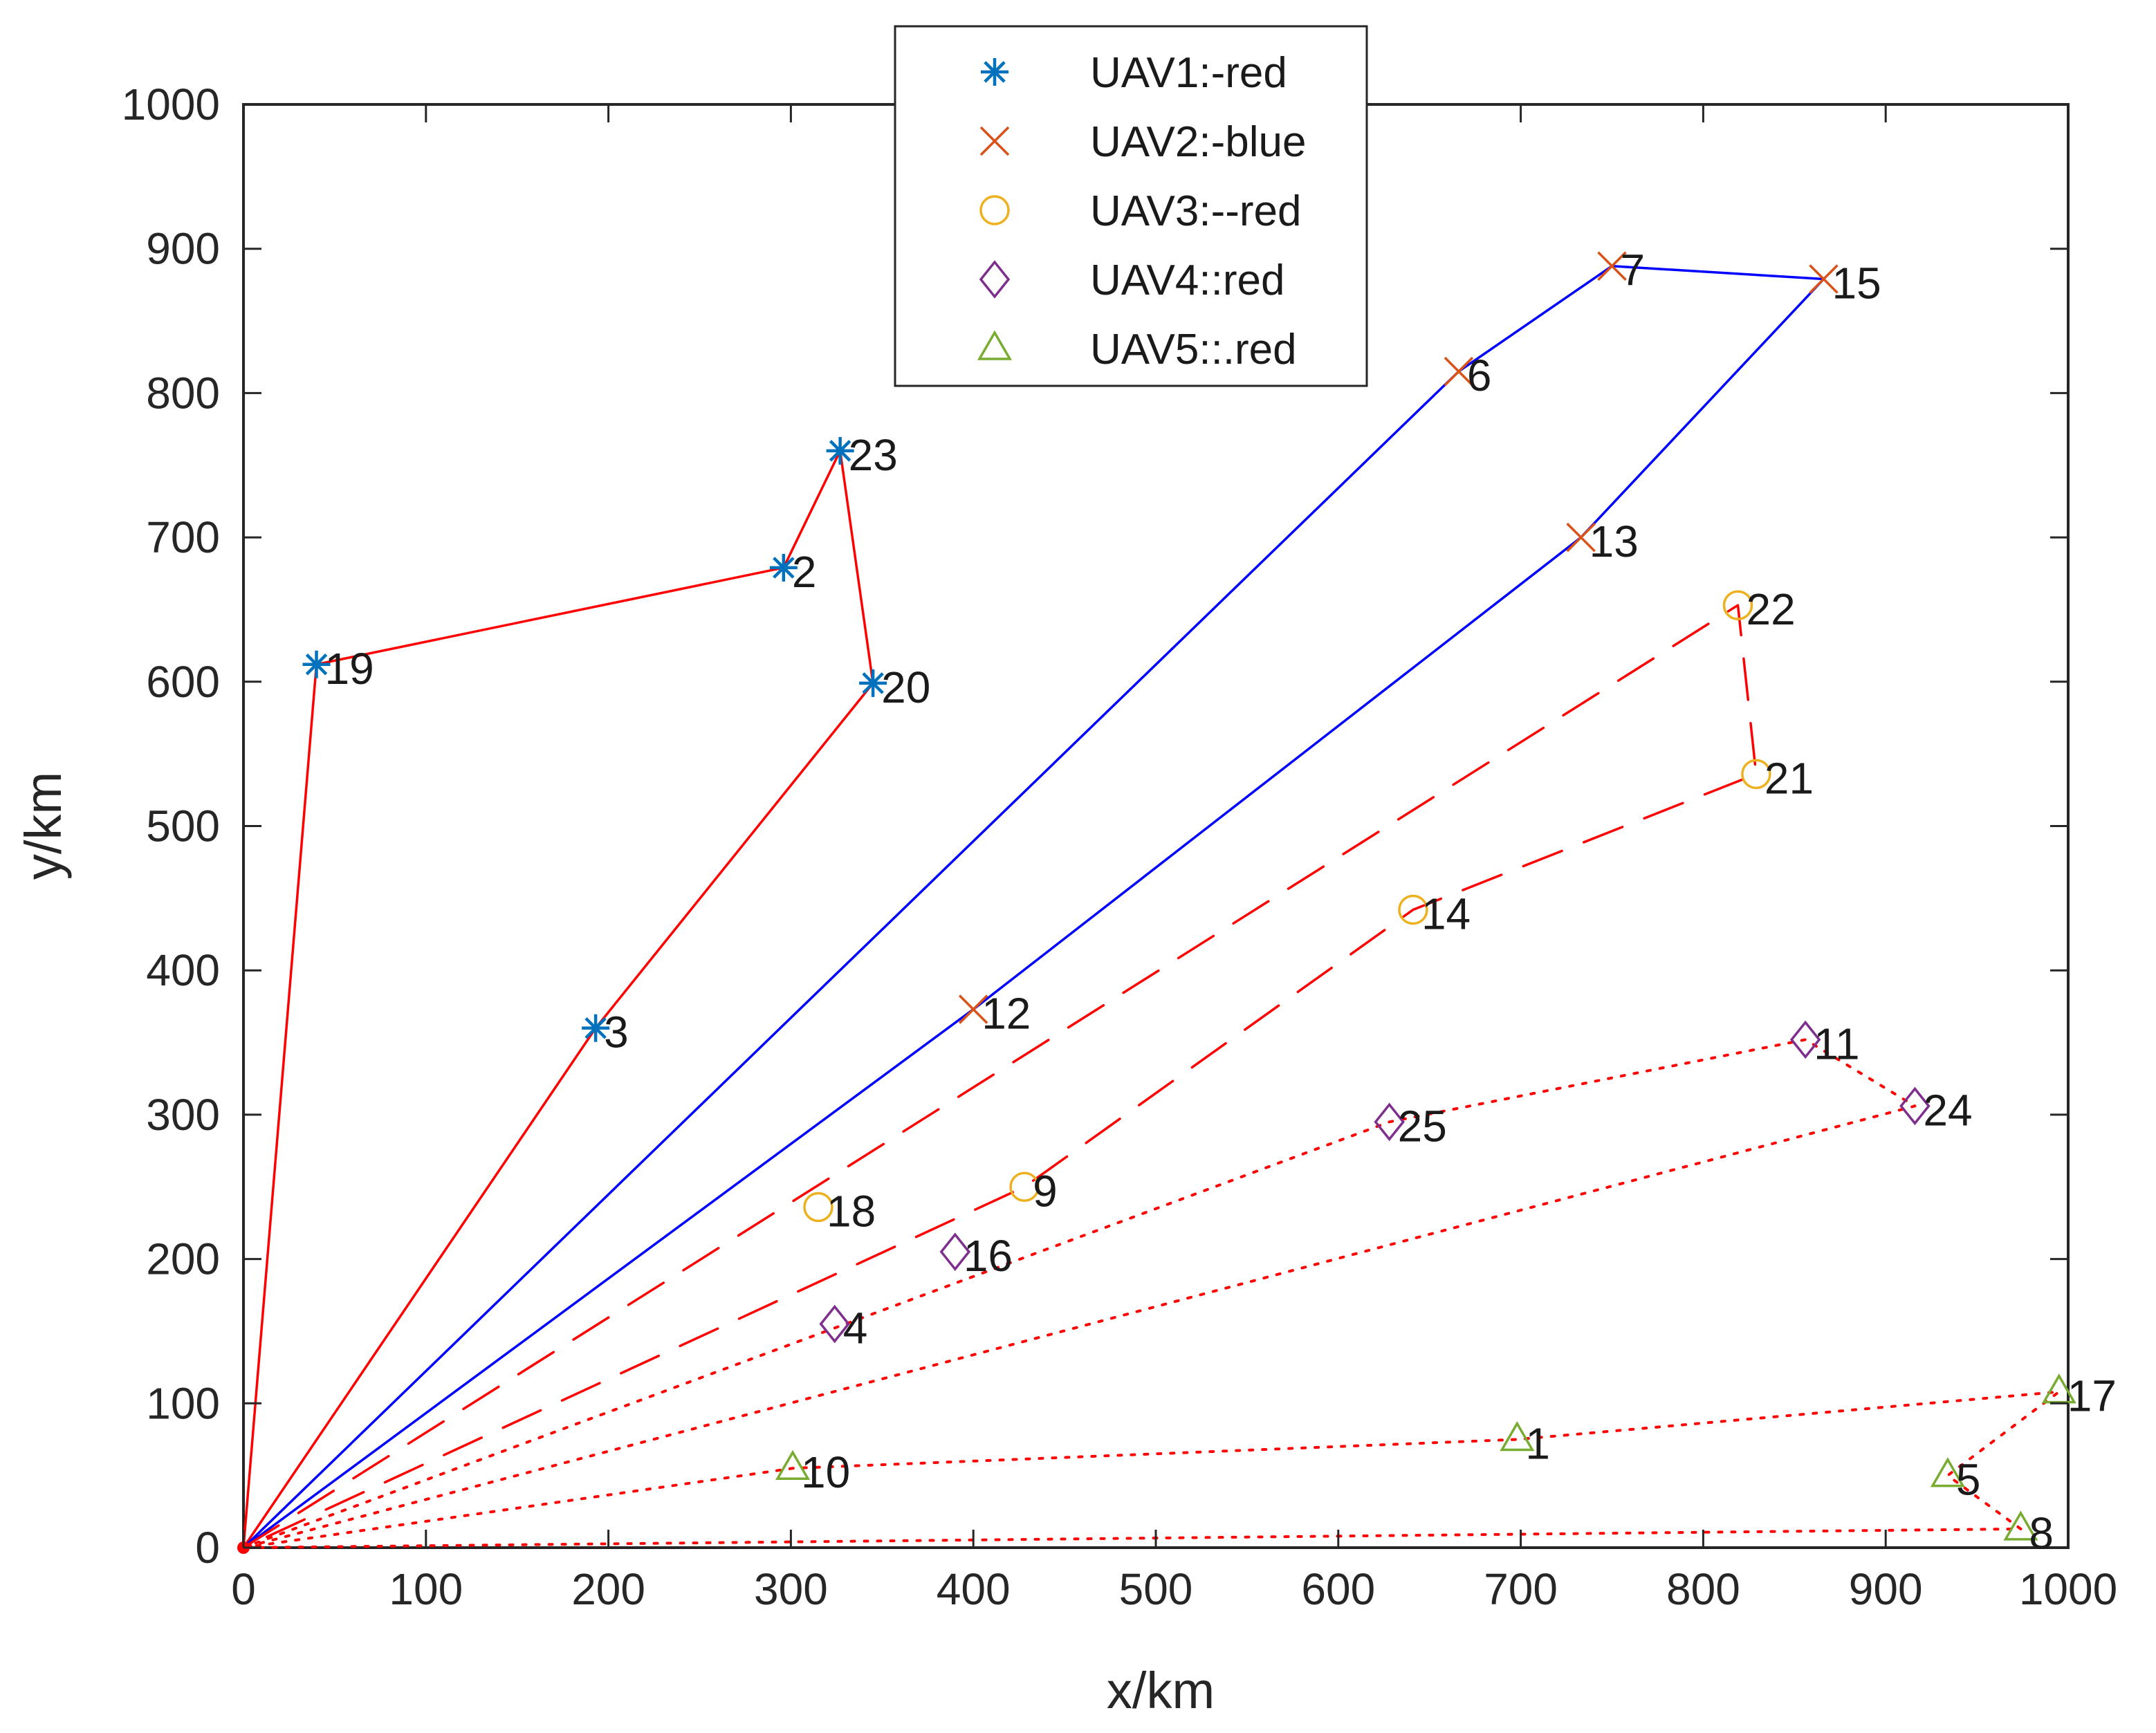 This screenshot has width=2156, height=1733. What do you see at coordinates (1188, 73) in the screenshot?
I see `legend-entry-uav1: UAV1:-red` at bounding box center [1188, 73].